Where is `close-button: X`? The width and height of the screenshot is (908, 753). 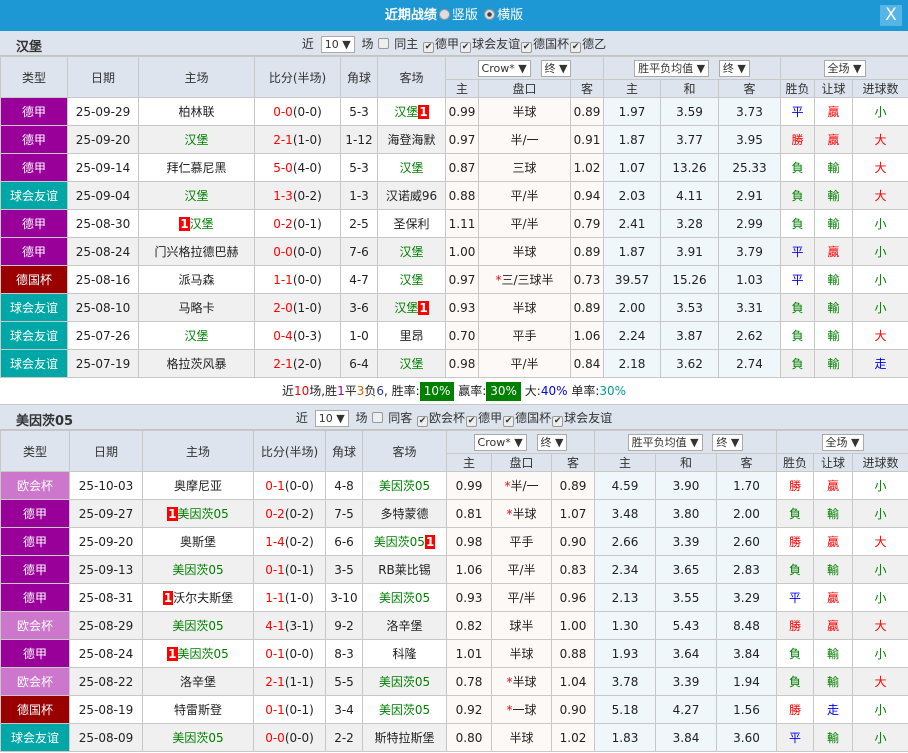
close-button: X is located at coordinates (891, 15).